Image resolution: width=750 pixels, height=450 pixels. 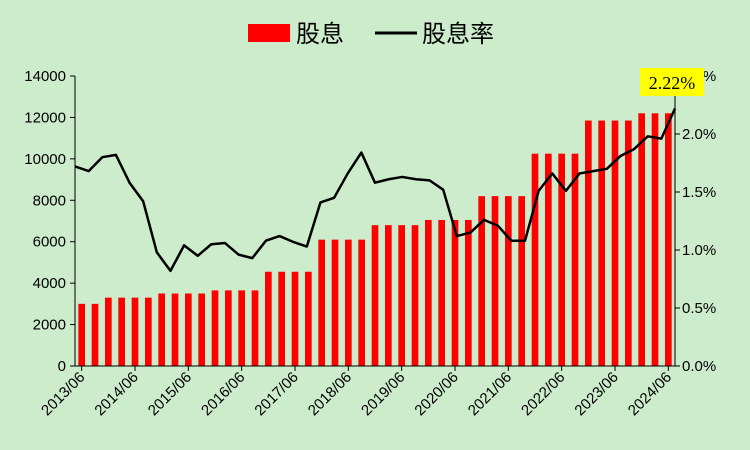 What do you see at coordinates (45, 117) in the screenshot?
I see `left-tick-label: 12000` at bounding box center [45, 117].